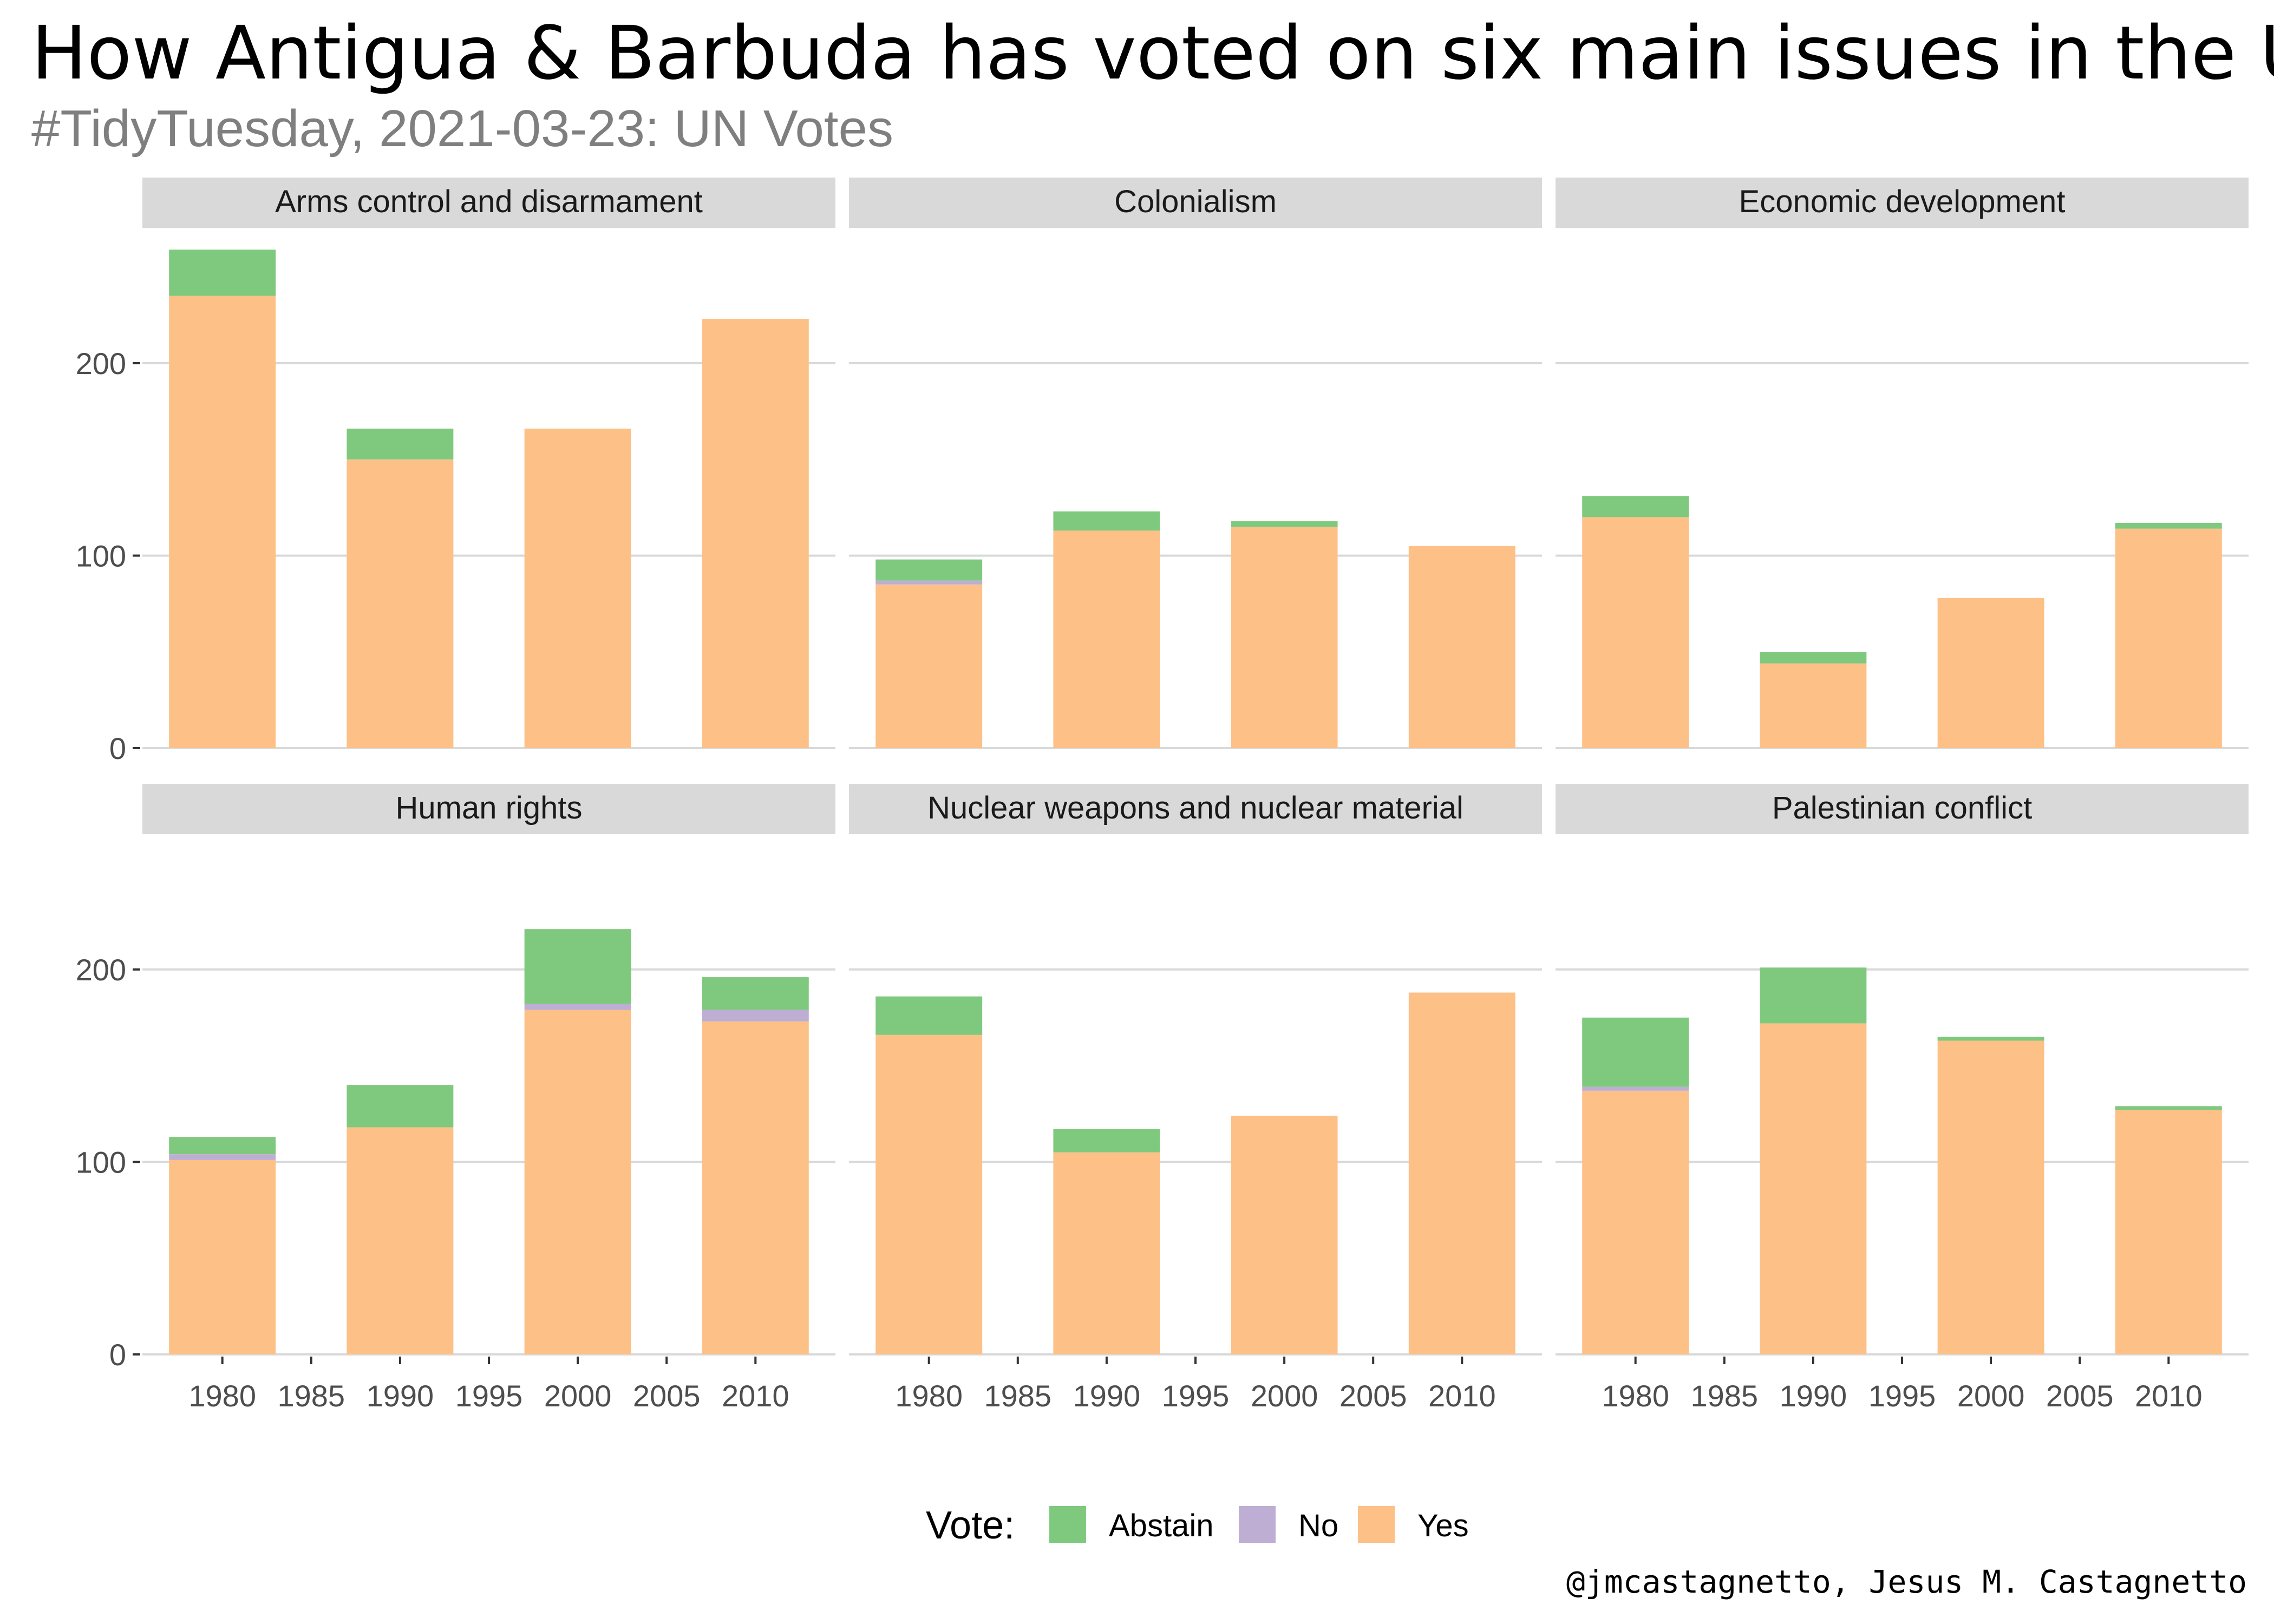 The image size is (2274, 1624). Describe the element at coordinates (1318, 1526) in the screenshot. I see `legend-label: No` at that location.